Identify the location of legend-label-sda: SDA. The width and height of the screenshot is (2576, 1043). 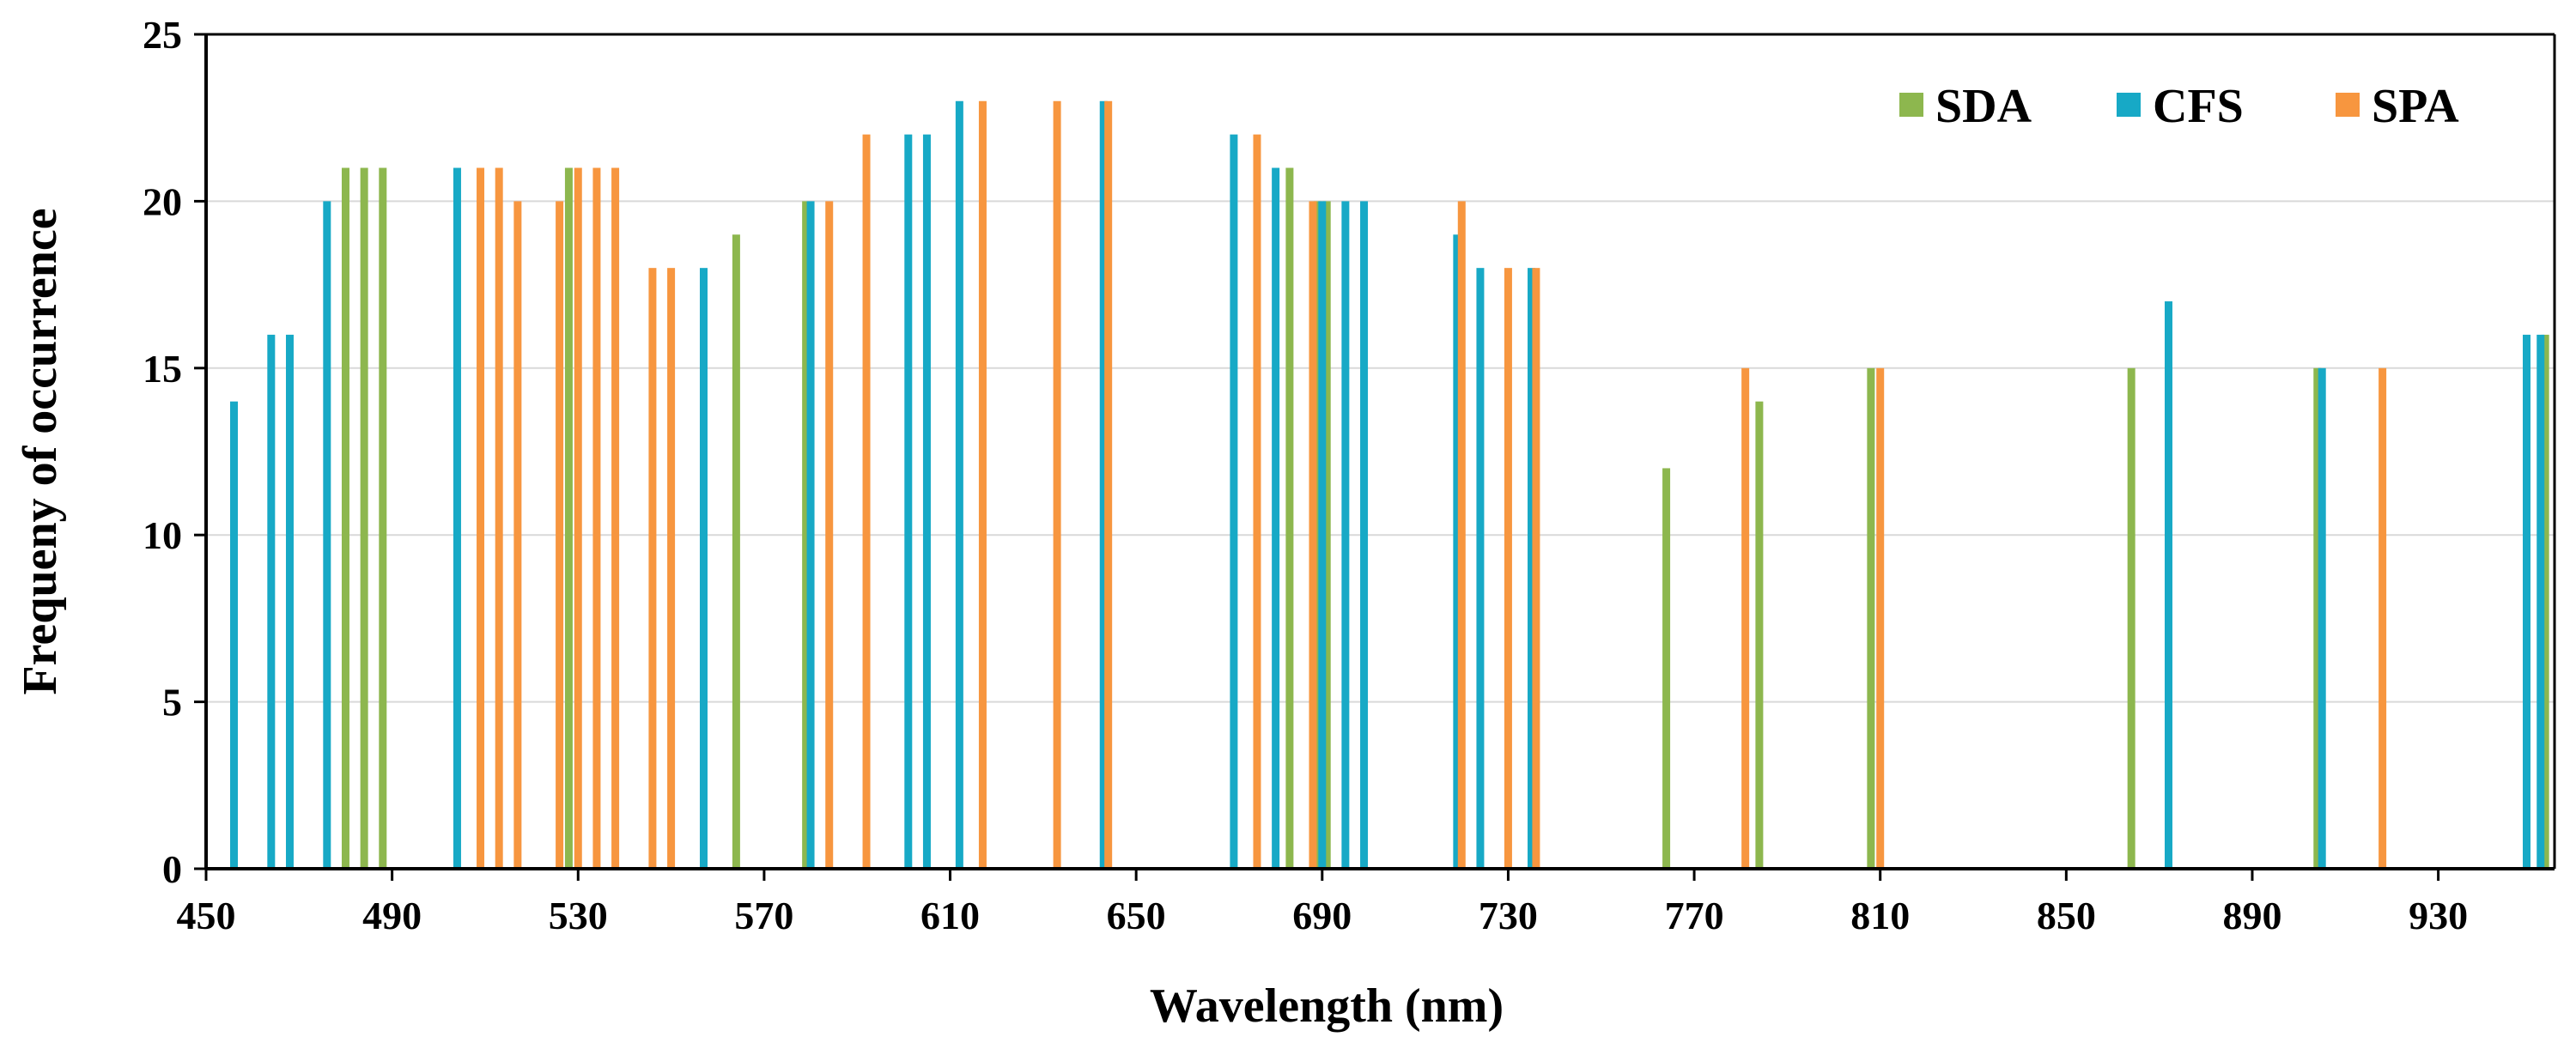
(1983, 106).